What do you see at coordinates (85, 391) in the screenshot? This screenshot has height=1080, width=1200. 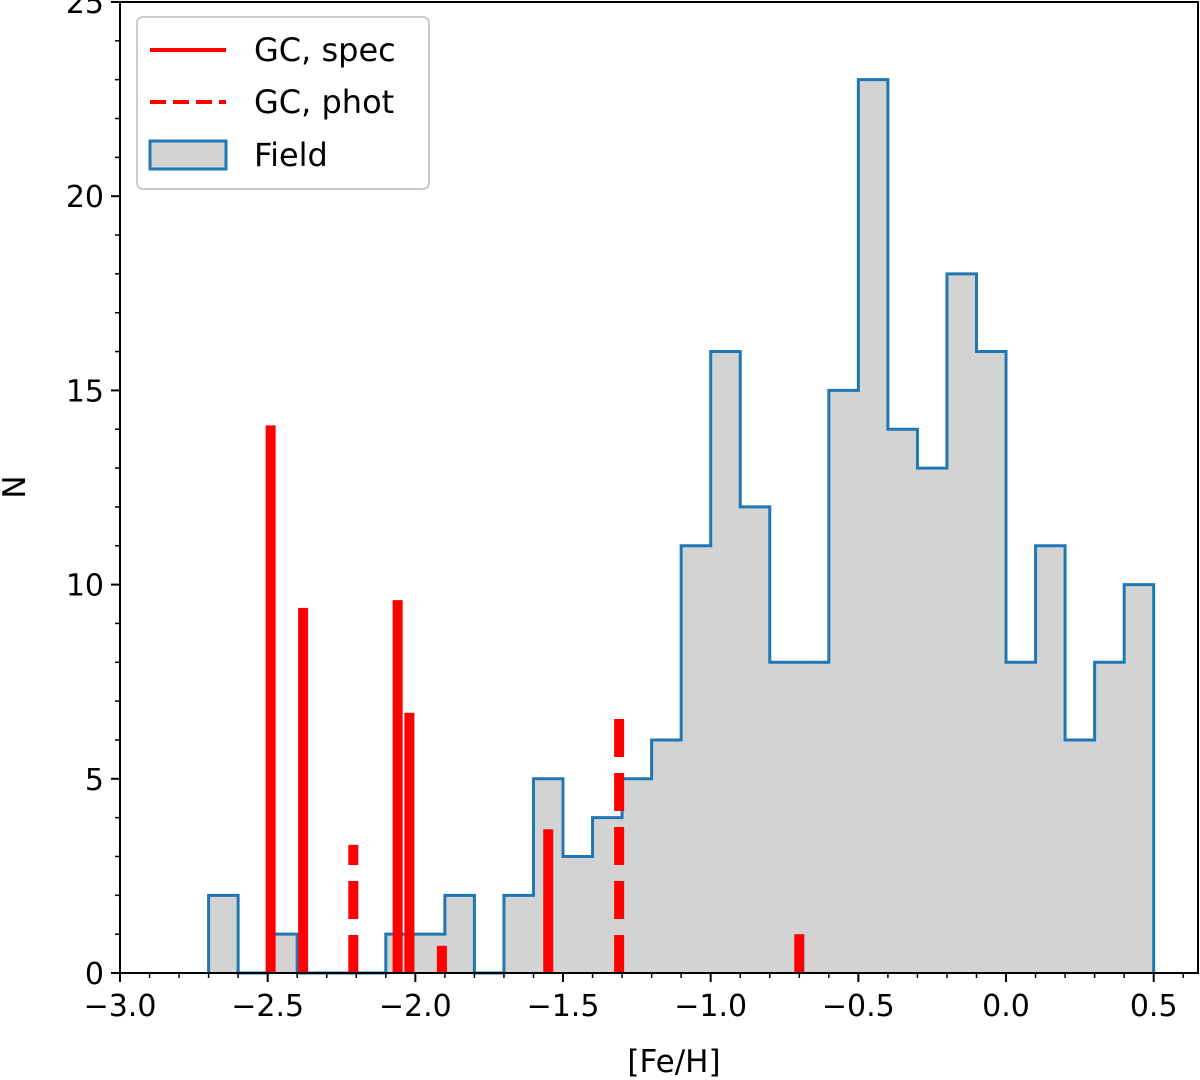 I see `y-tick-label: 15` at bounding box center [85, 391].